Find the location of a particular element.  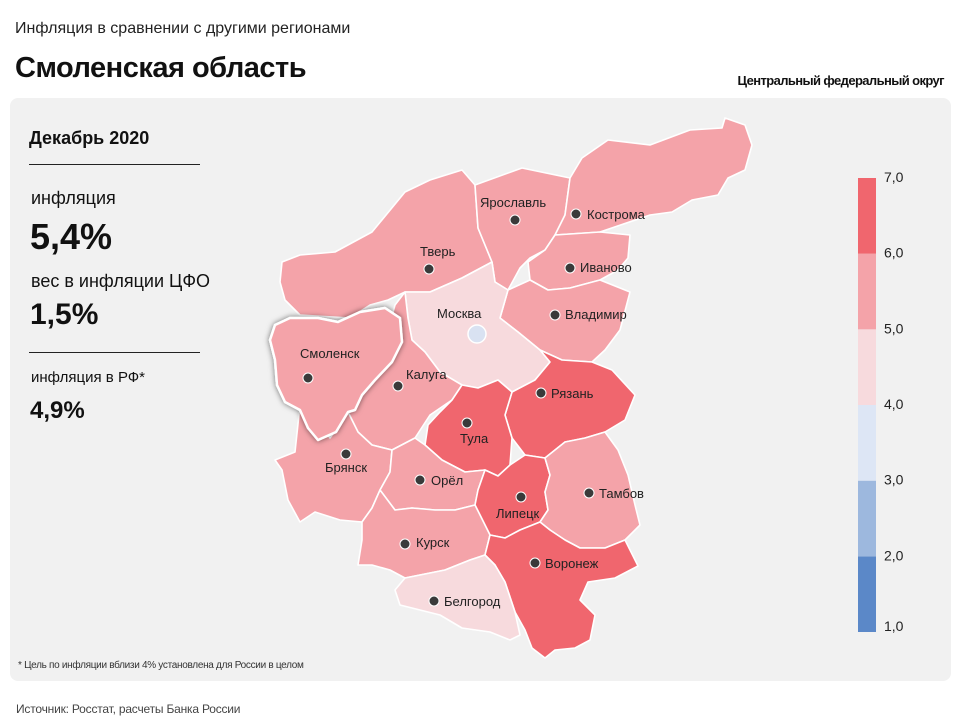

city-label: Брянск is located at coordinates (346, 467).